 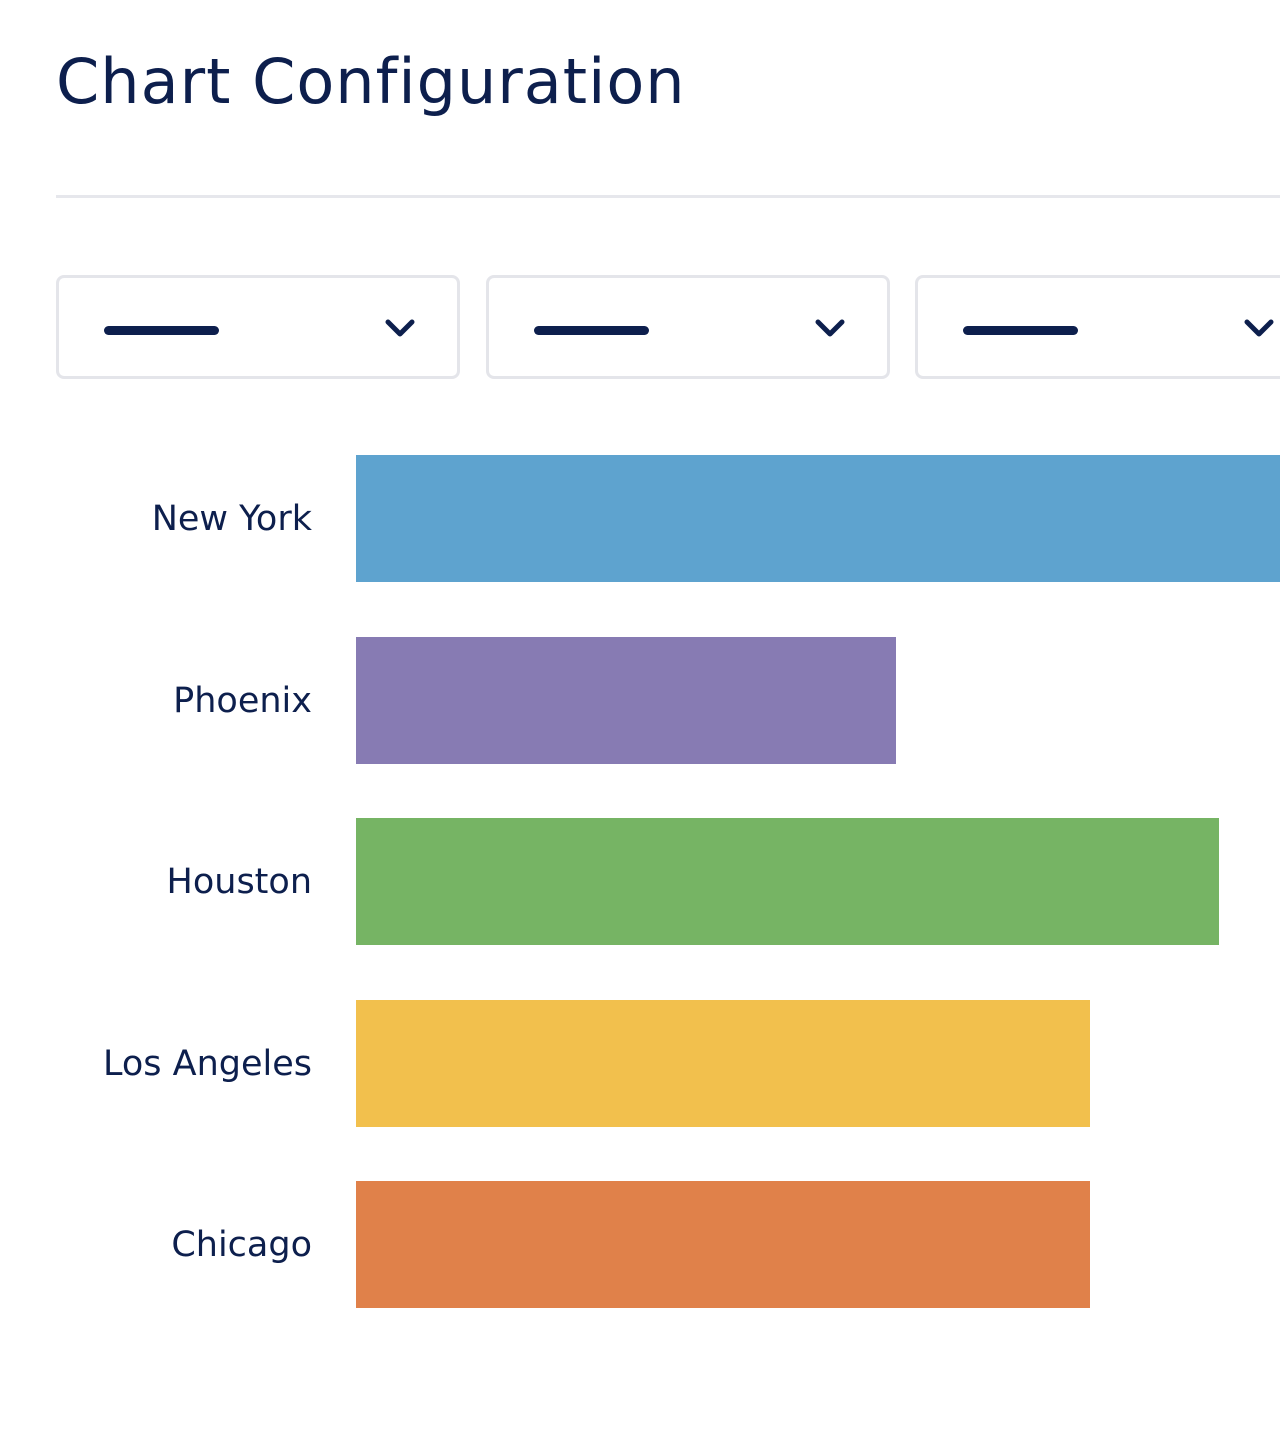 What do you see at coordinates (231, 518) in the screenshot?
I see `bar-label-new-york: New York` at bounding box center [231, 518].